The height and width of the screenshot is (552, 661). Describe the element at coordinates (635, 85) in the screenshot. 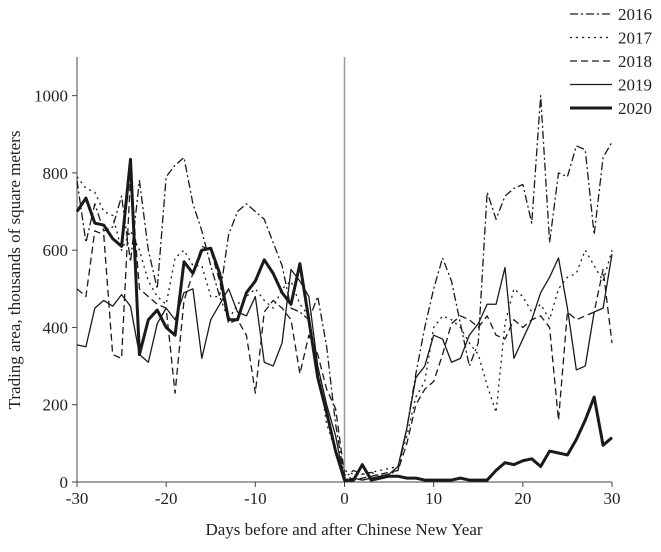

I see `legend-label: 2019` at that location.